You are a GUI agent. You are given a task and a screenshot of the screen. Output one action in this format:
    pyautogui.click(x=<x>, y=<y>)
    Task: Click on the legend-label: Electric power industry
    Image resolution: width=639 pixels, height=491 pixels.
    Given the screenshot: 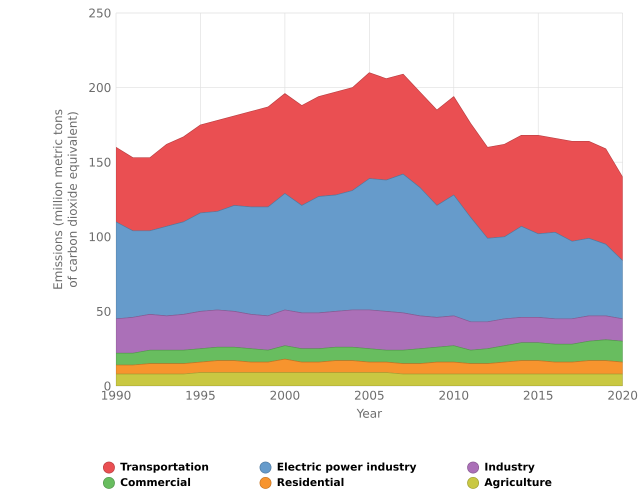 What is the action you would take?
    pyautogui.click(x=347, y=467)
    